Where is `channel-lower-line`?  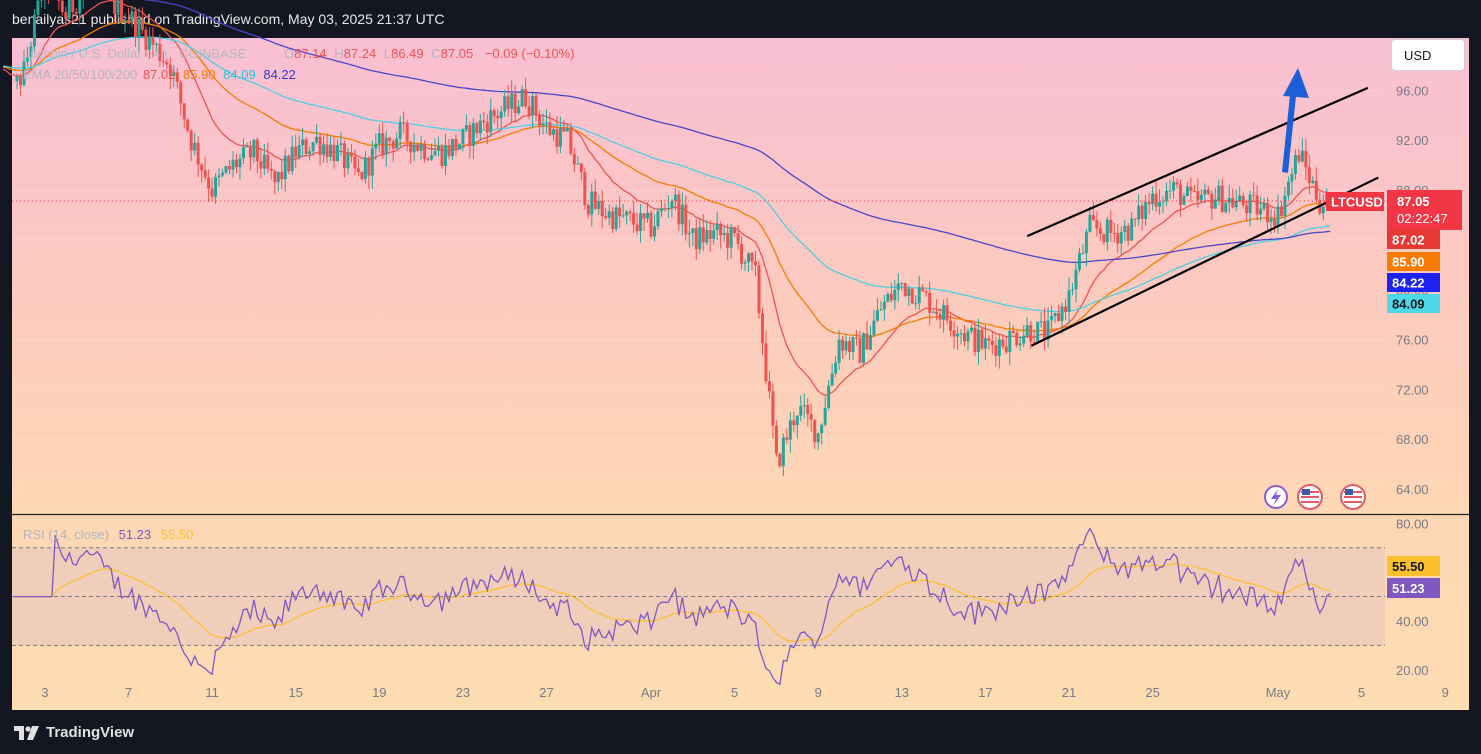
channel-lower-line is located at coordinates (1204, 261).